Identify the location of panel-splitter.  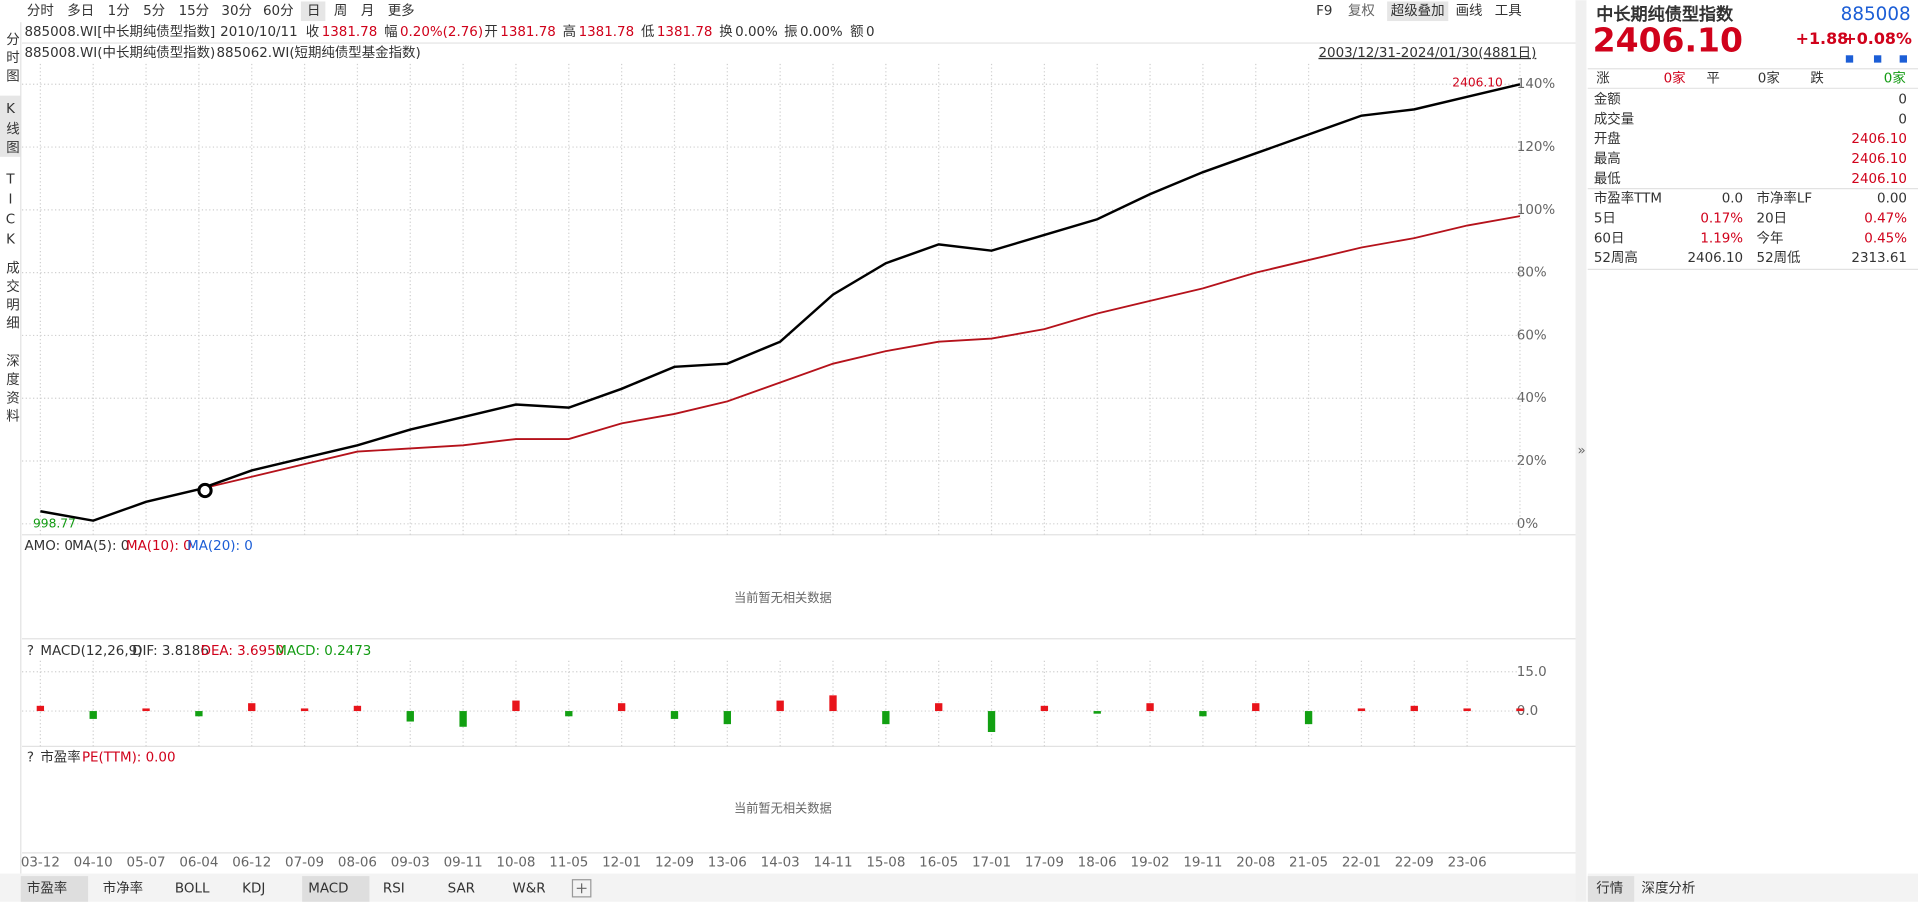
(1581, 451).